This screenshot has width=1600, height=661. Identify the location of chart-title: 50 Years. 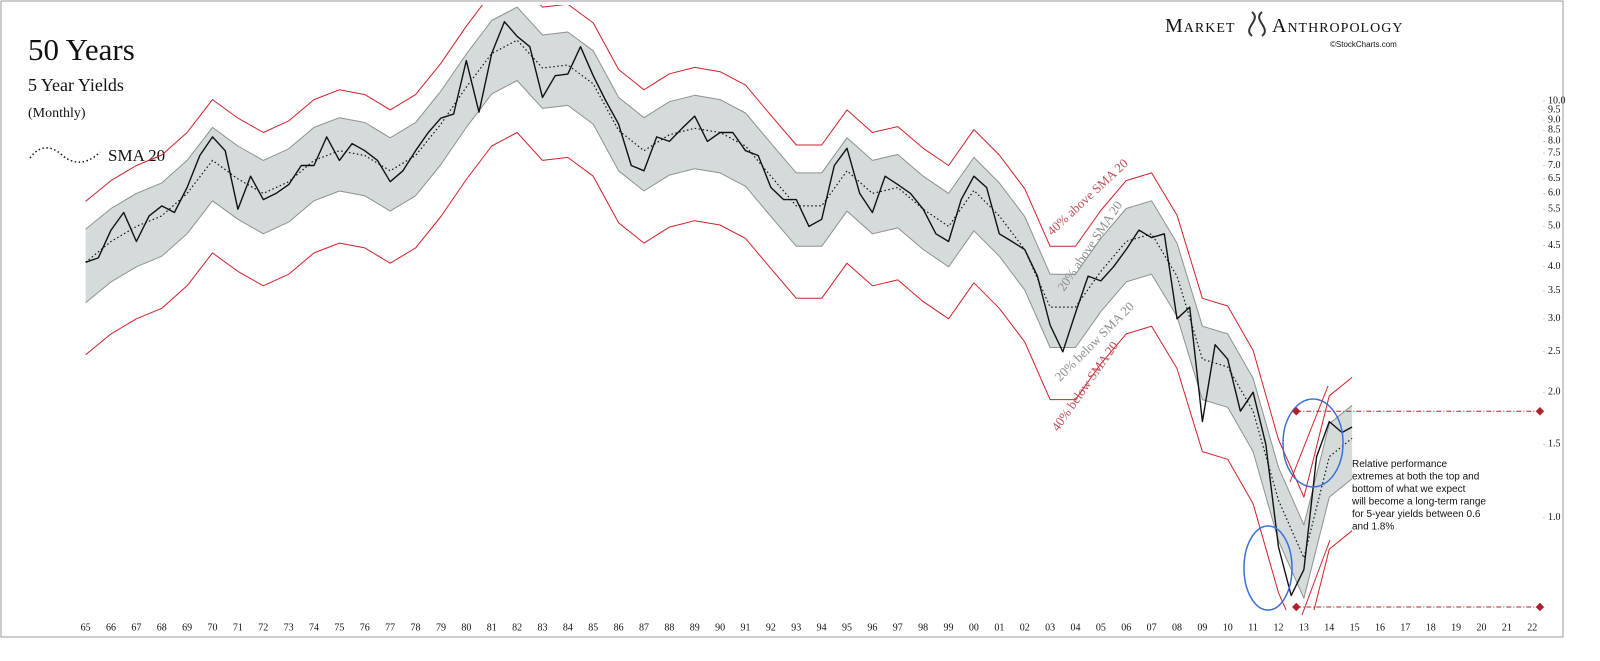
(81, 49).